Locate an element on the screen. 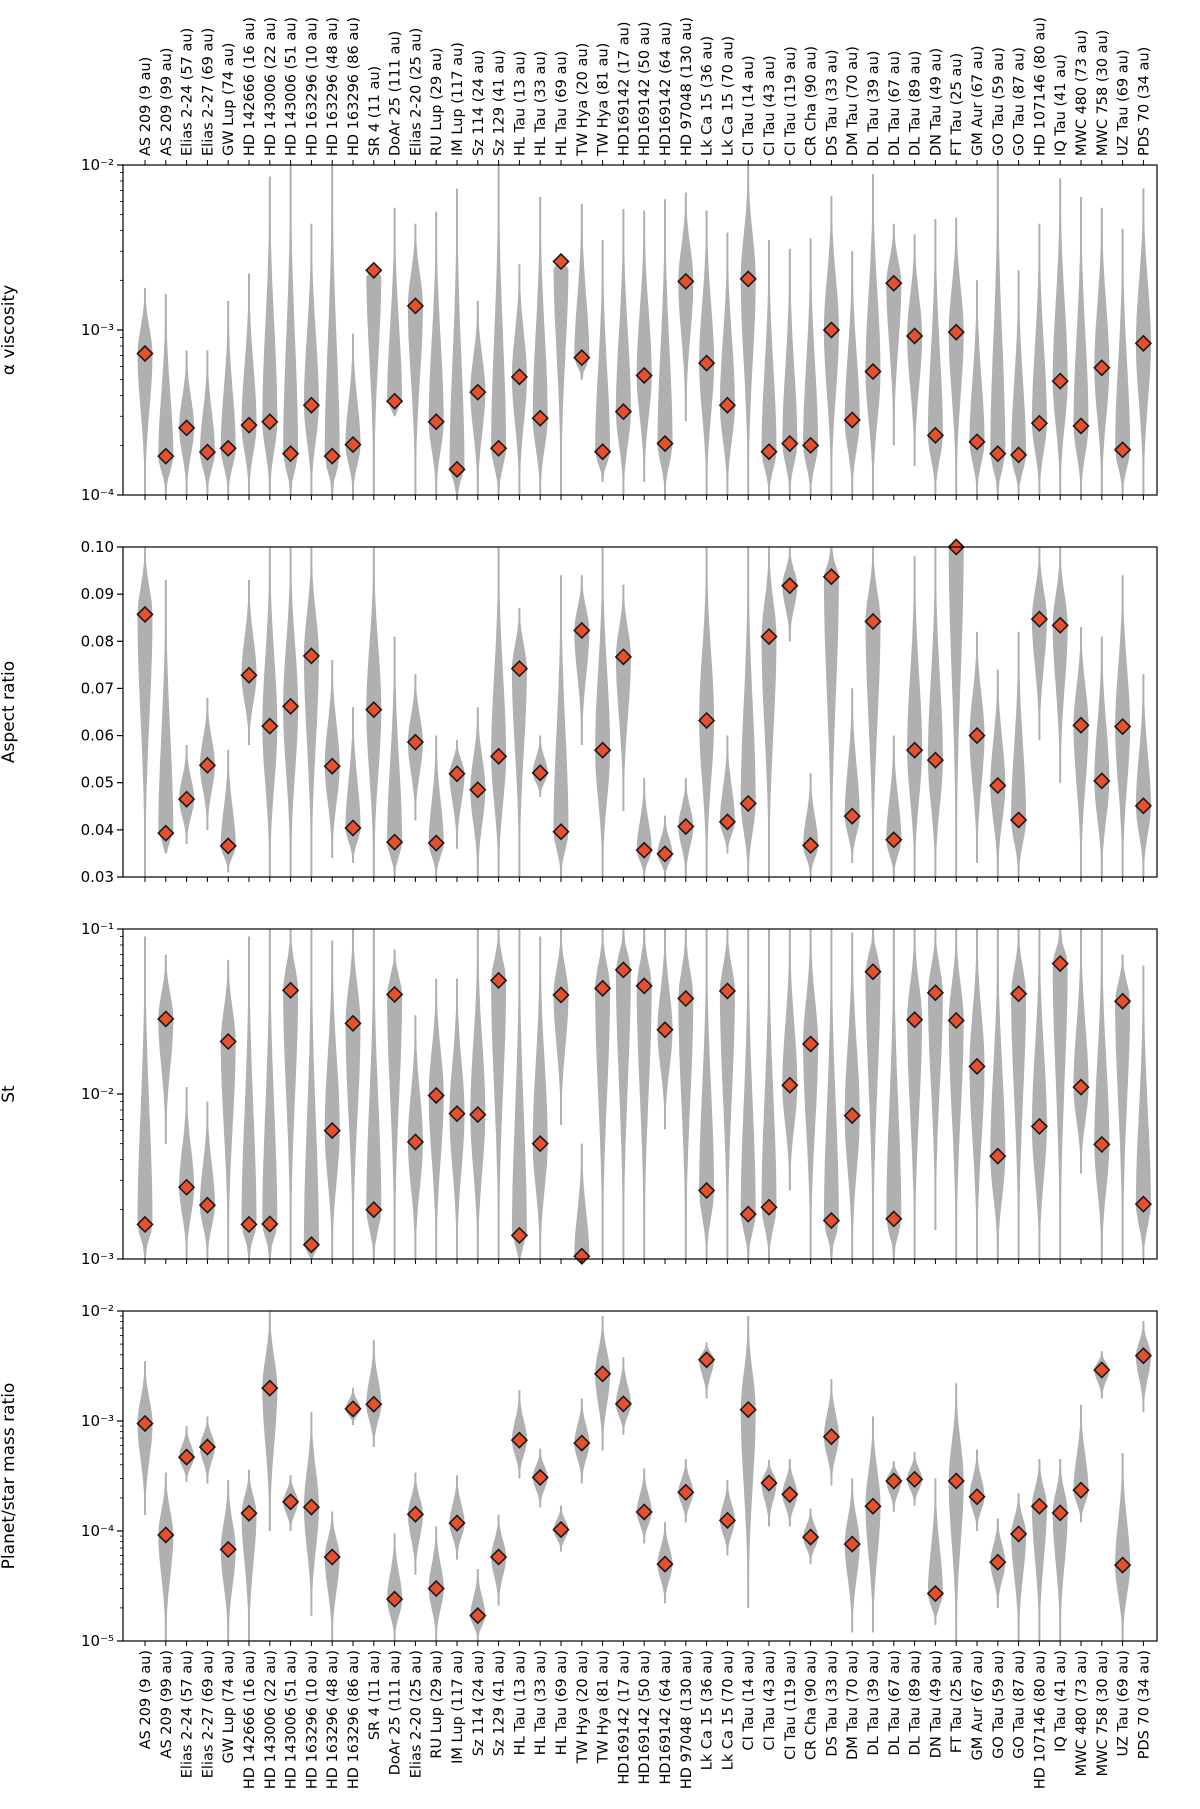  category-label-bottom: HL Tau (69 au) is located at coordinates (562, 1702).